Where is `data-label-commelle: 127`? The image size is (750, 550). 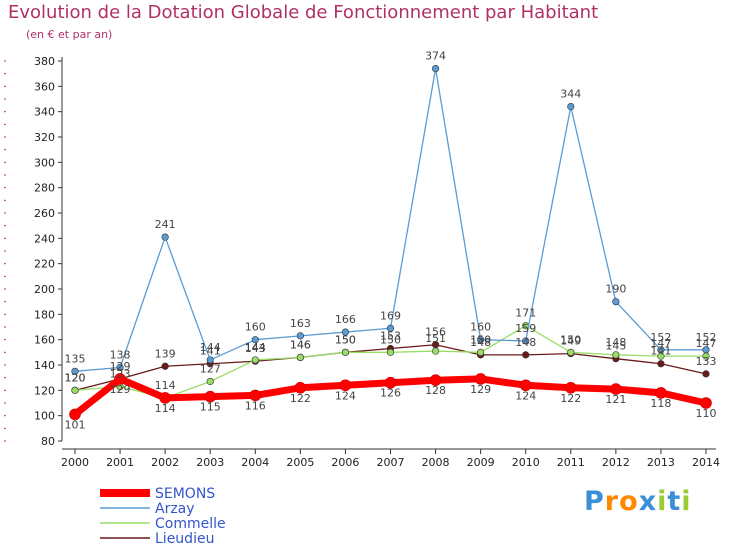
data-label-commelle: 127 is located at coordinates (210, 368).